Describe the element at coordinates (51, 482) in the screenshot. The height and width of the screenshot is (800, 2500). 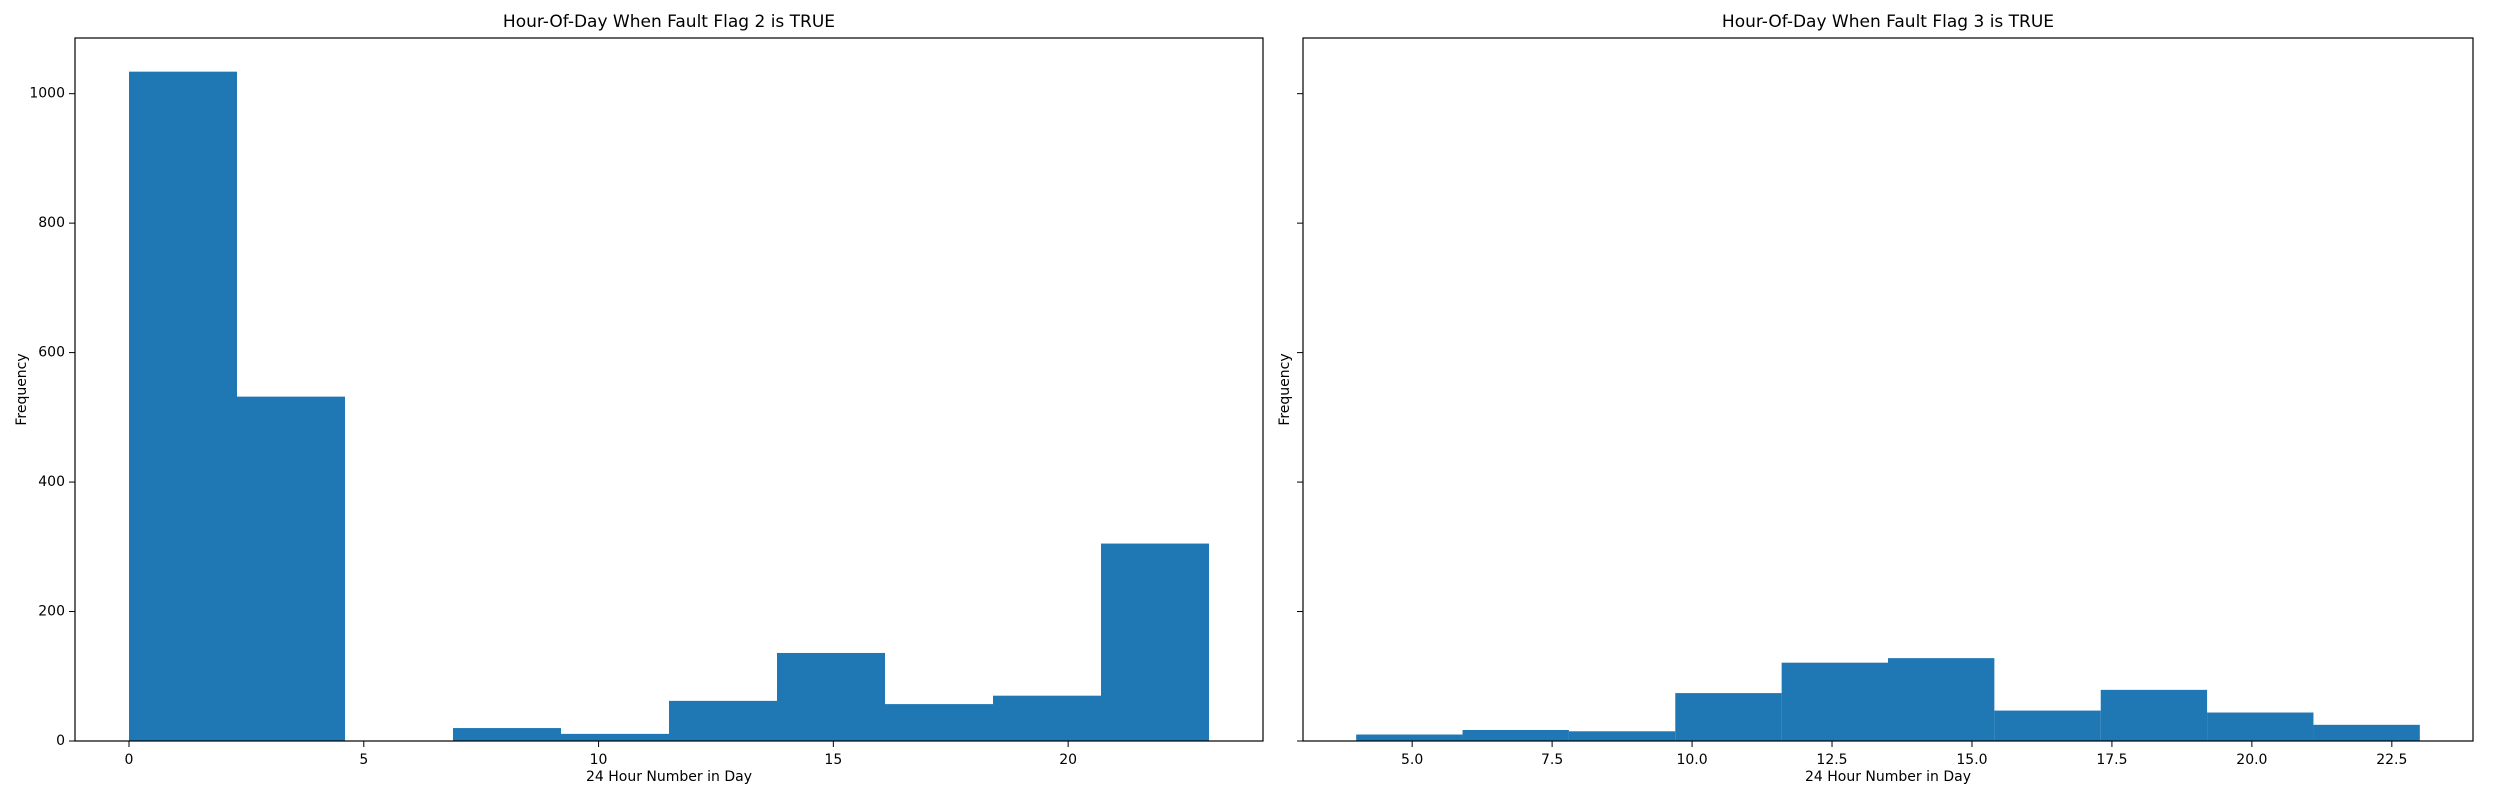
I see `y-tick-label: 400` at that location.